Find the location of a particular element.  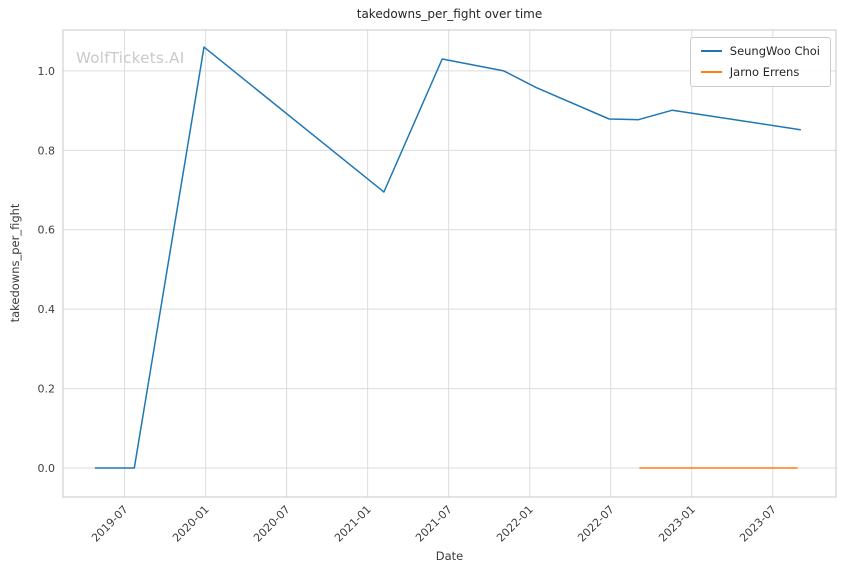

x-tick-label: 2023-01 is located at coordinates (677, 524).